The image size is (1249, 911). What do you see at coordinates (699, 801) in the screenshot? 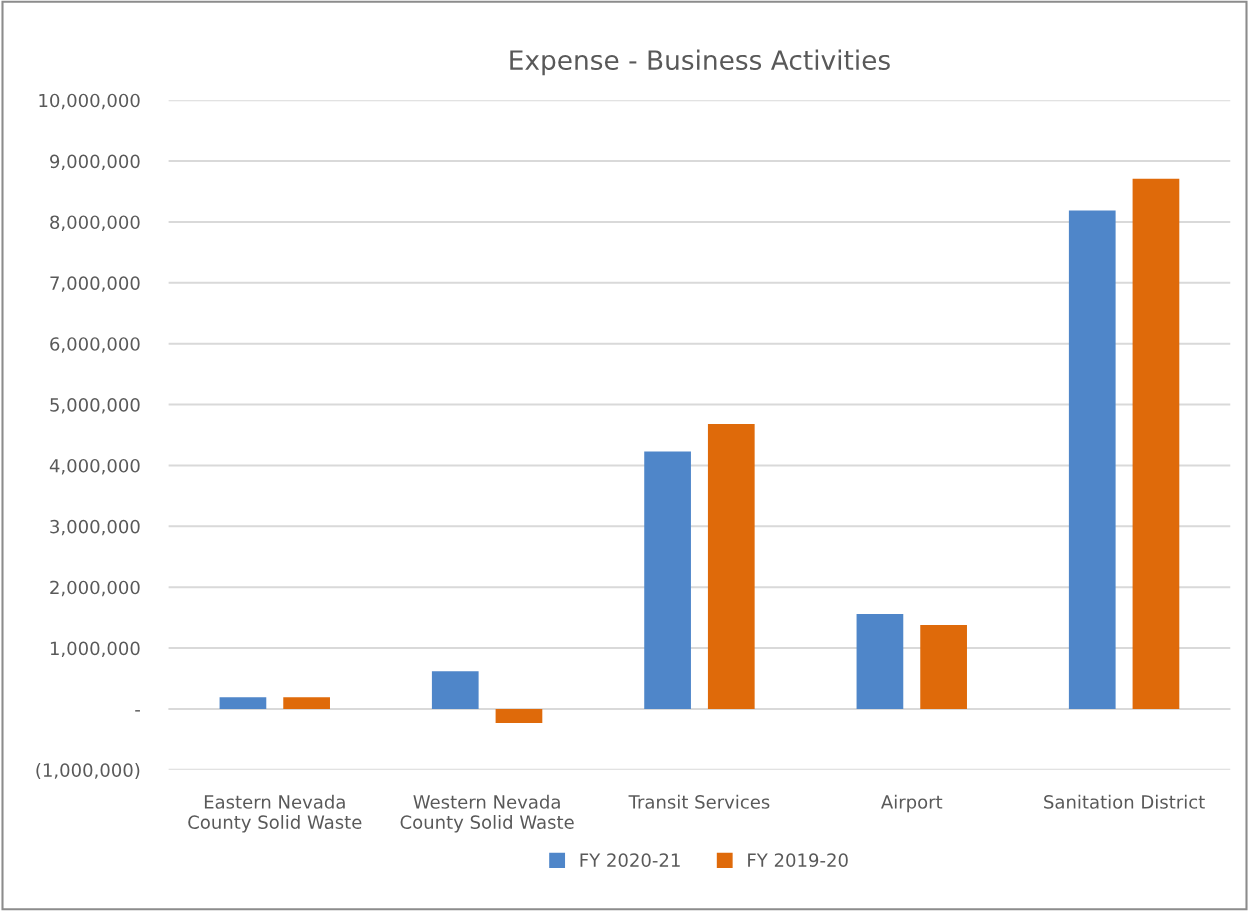
I see `x-tick-label: Transit Services` at bounding box center [699, 801].